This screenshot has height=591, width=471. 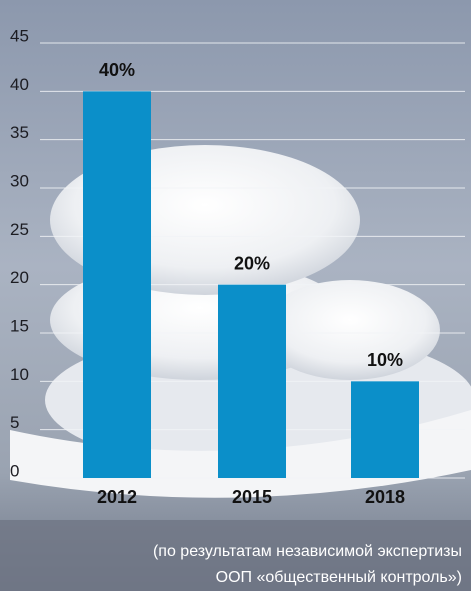 I want to click on y-tick-label: 40, so click(x=19, y=84).